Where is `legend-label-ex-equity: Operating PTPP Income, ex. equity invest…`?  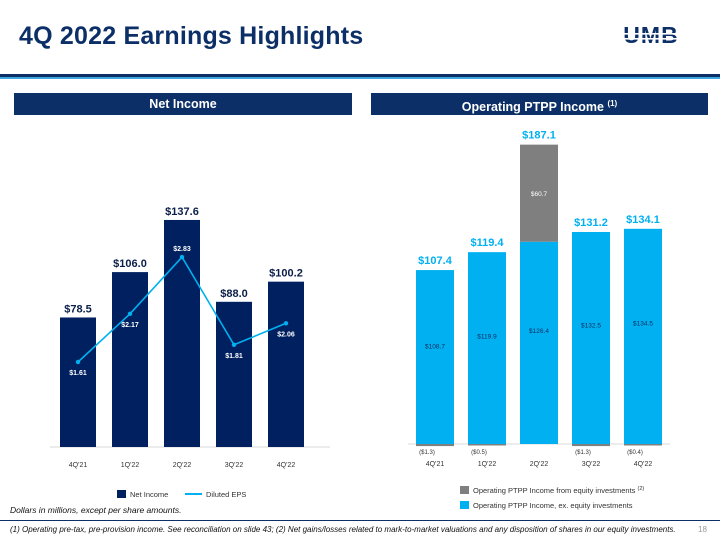 legend-label-ex-equity: Operating PTPP Income, ex. equity invest… is located at coordinates (553, 505).